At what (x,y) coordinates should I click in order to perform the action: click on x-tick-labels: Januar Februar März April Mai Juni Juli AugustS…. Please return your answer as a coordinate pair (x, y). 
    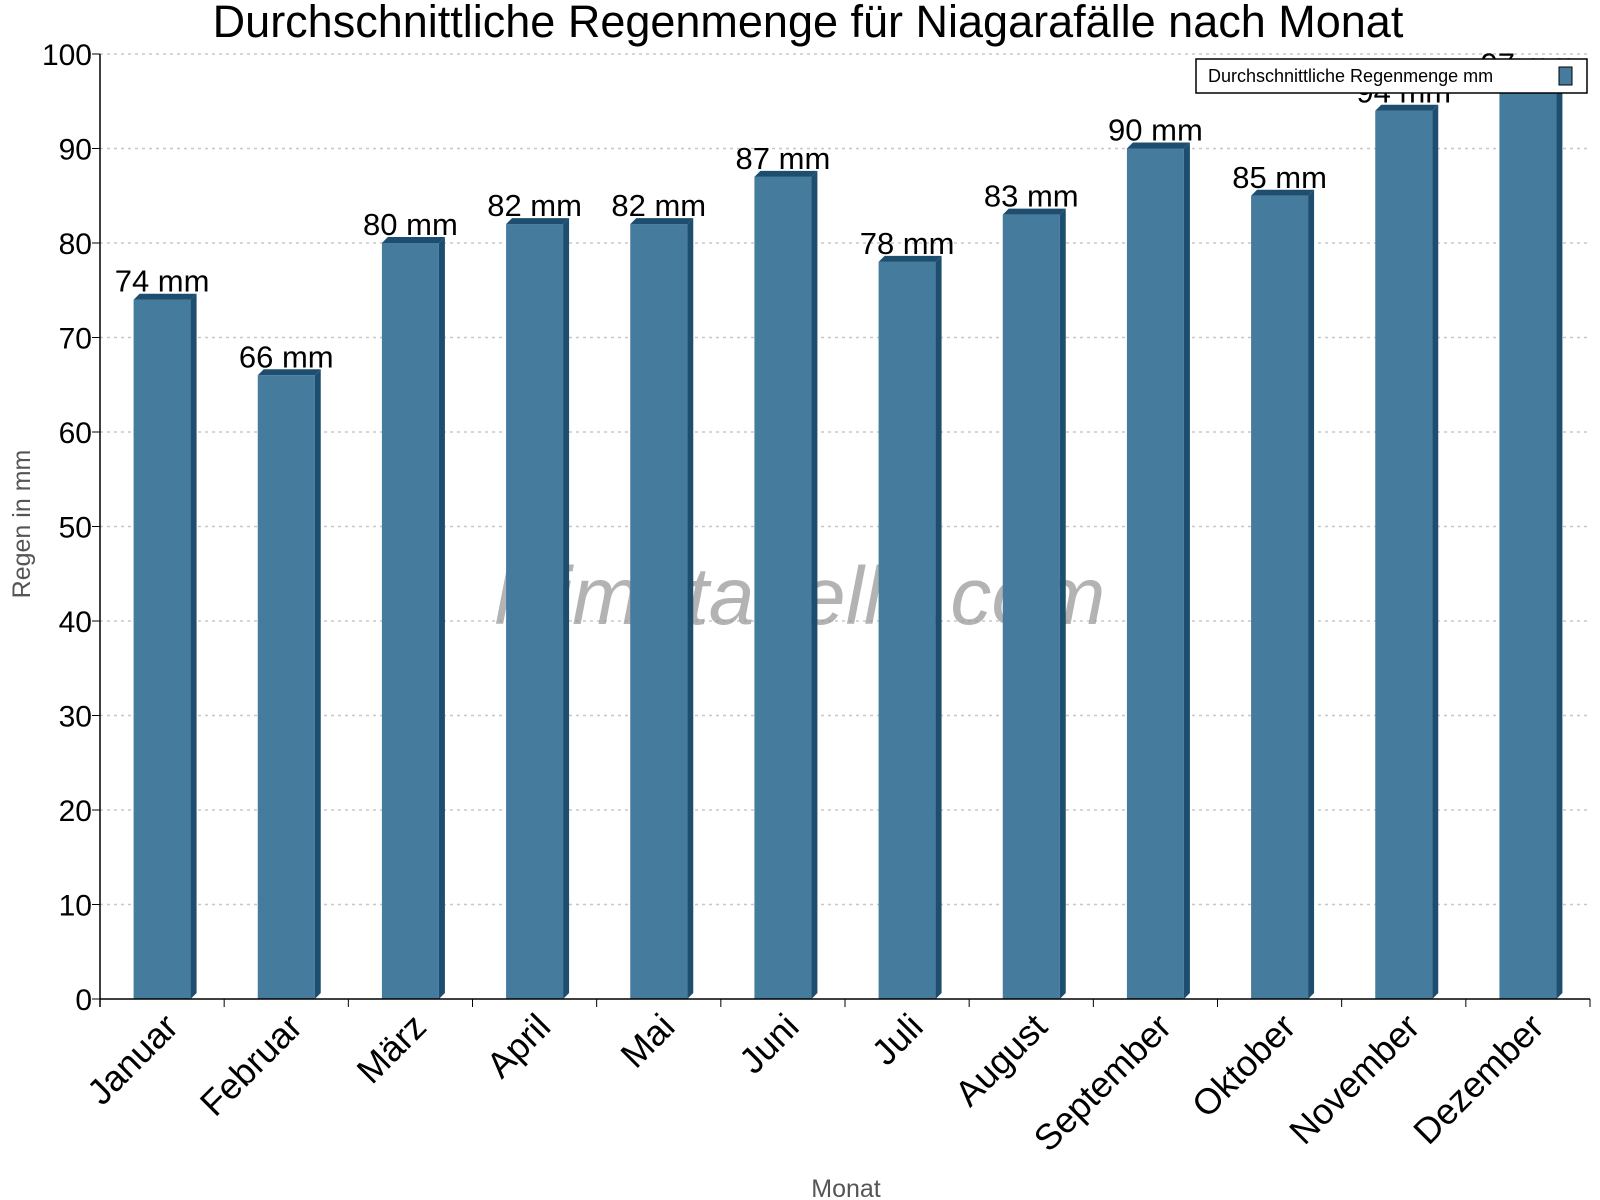
    Looking at the image, I should click on (815, 1083).